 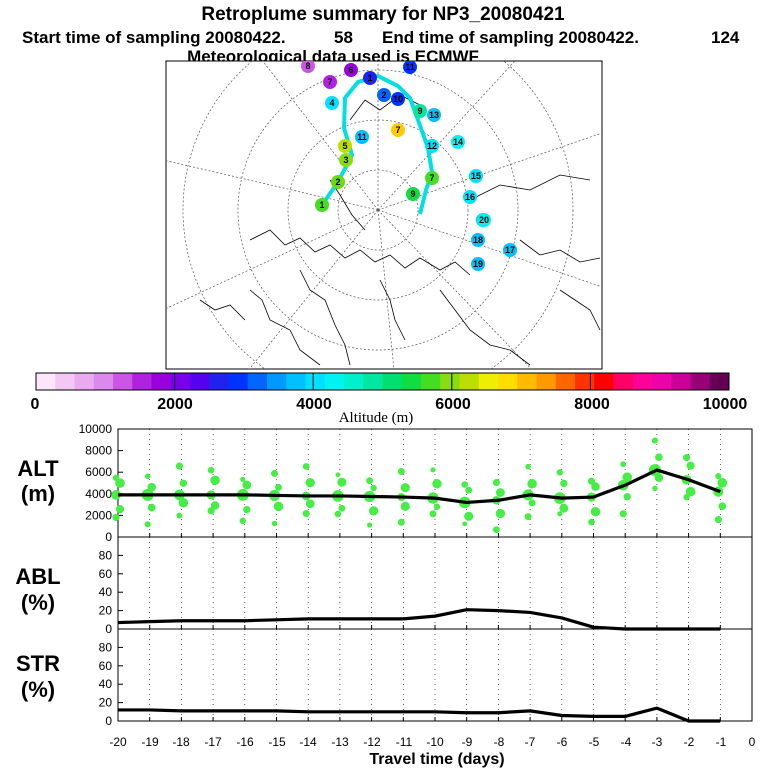 I want to click on map-day-number: 11, so click(x=362, y=137).